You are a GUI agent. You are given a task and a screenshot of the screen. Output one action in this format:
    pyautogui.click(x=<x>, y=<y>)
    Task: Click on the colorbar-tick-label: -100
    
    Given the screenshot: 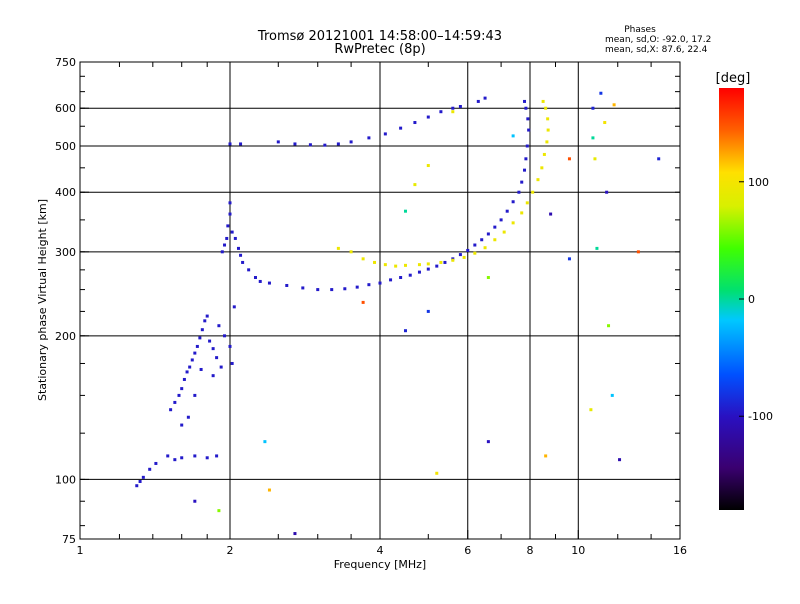 What is the action you would take?
    pyautogui.click(x=760, y=416)
    